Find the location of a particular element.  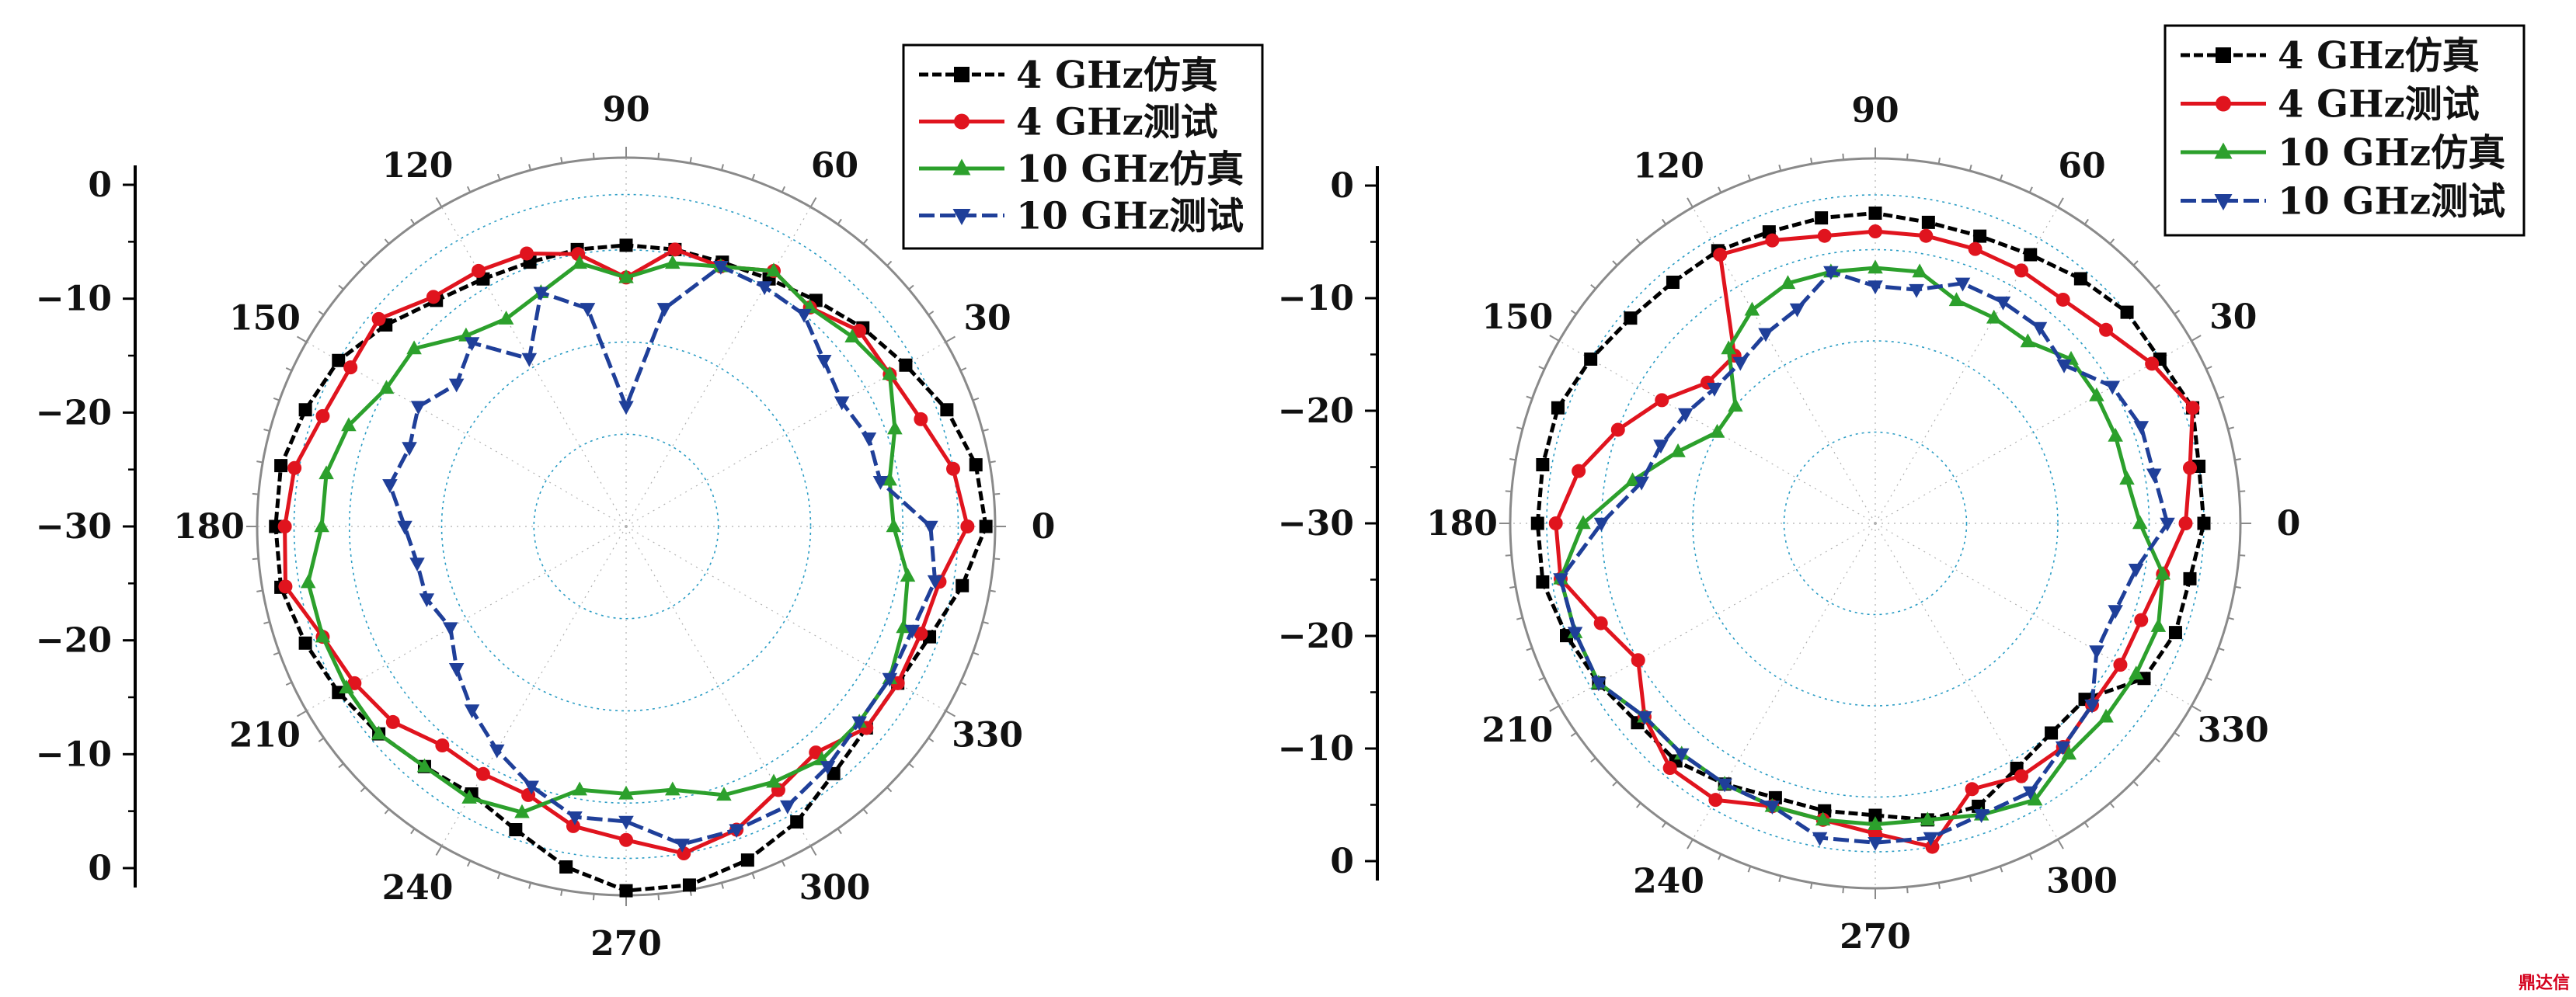

series-line is located at coordinates (1864, 557).